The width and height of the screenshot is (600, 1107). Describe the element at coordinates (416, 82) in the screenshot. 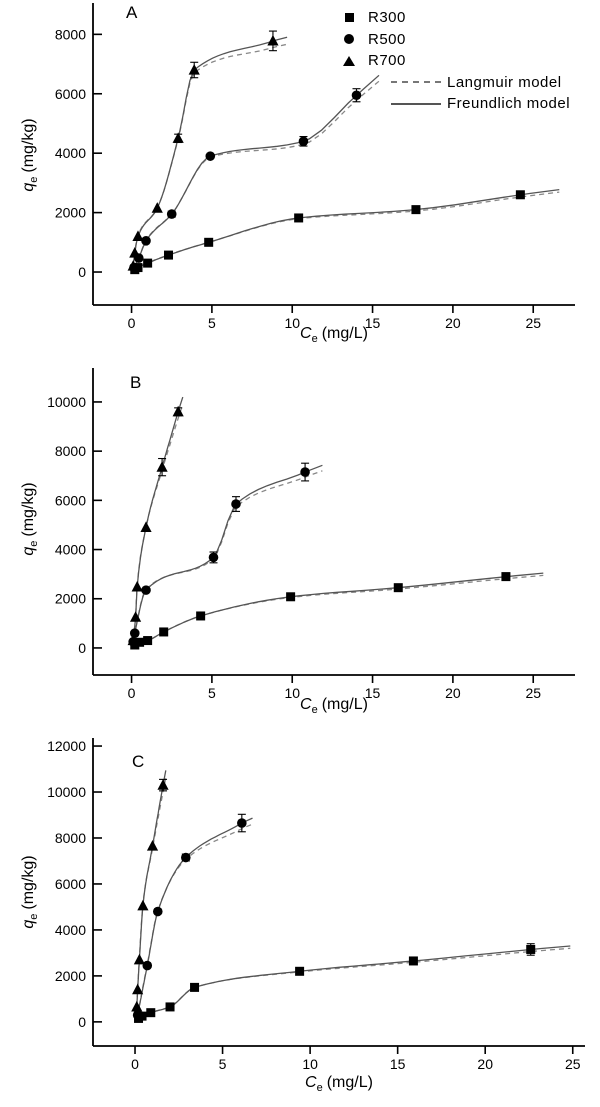

I see `dashed-line-icon` at that location.